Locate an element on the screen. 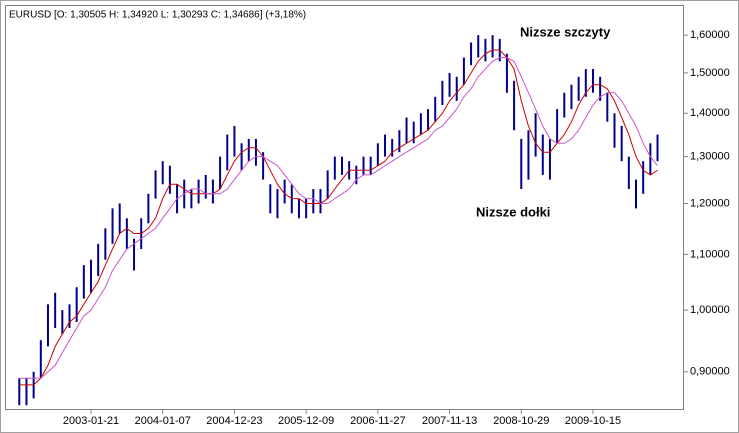 The image size is (739, 433). y-tick-label: 1,40000 is located at coordinates (710, 113).